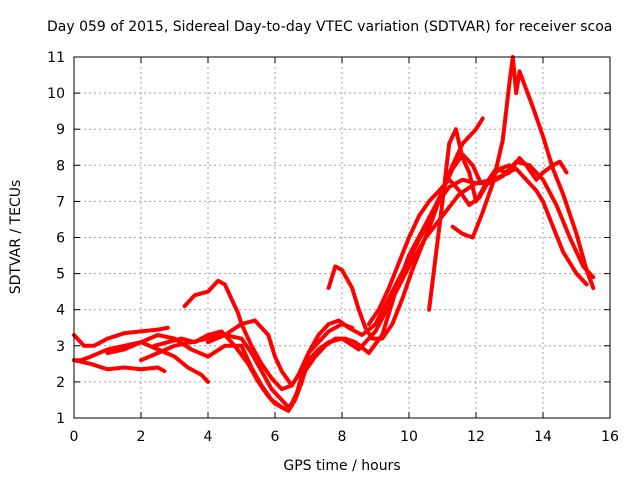 This screenshot has width=640, height=480. Describe the element at coordinates (74, 437) in the screenshot. I see `x-tick-label: 0` at that location.